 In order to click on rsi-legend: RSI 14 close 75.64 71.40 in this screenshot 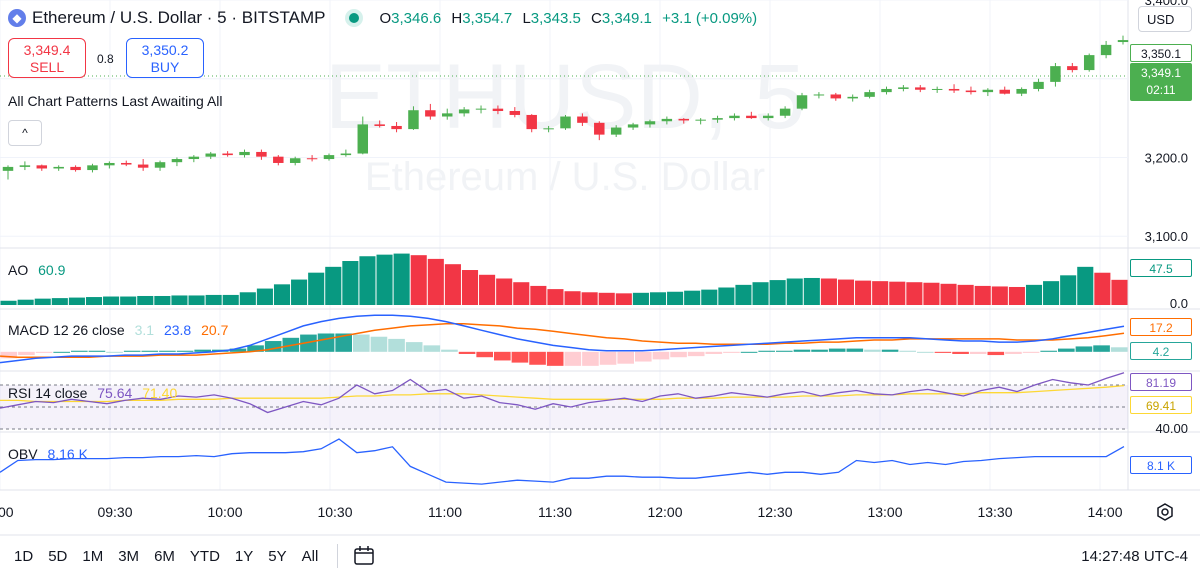, I will do `click(92, 393)`.